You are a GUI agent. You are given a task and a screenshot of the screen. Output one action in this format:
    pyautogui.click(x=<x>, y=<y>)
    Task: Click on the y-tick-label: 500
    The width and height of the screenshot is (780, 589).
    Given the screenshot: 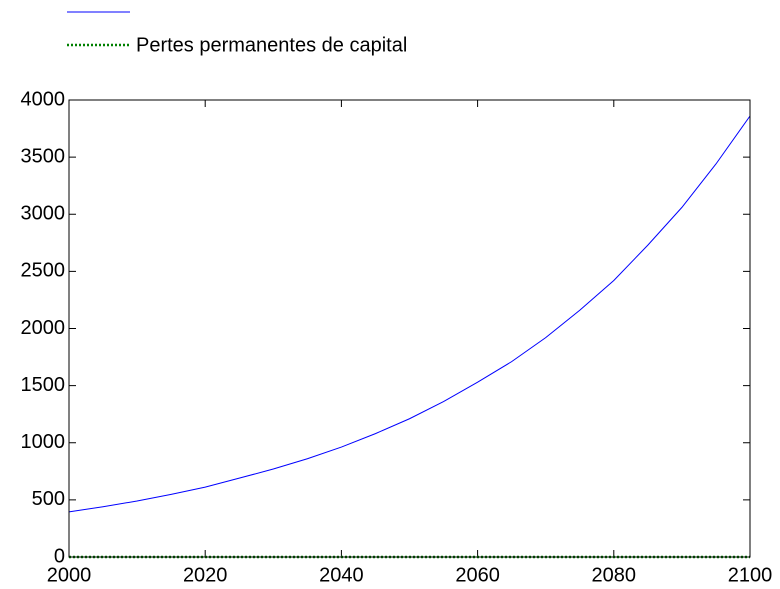 What is the action you would take?
    pyautogui.click(x=48, y=499)
    